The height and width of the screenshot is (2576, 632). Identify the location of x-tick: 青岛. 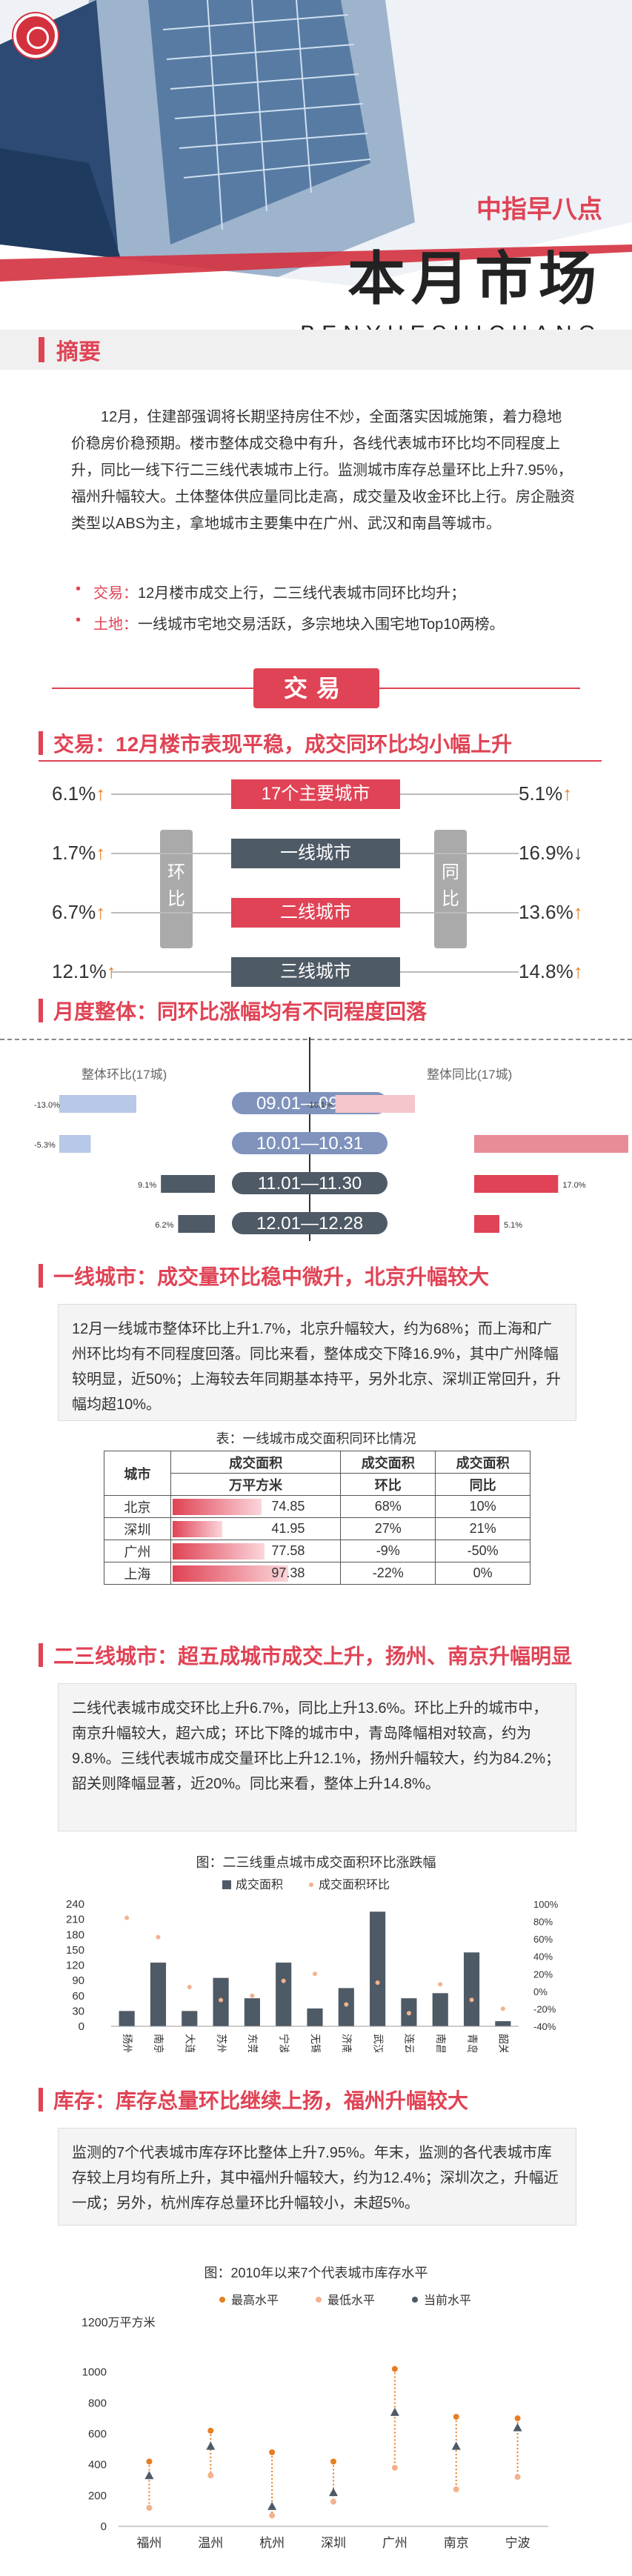
(472, 2043).